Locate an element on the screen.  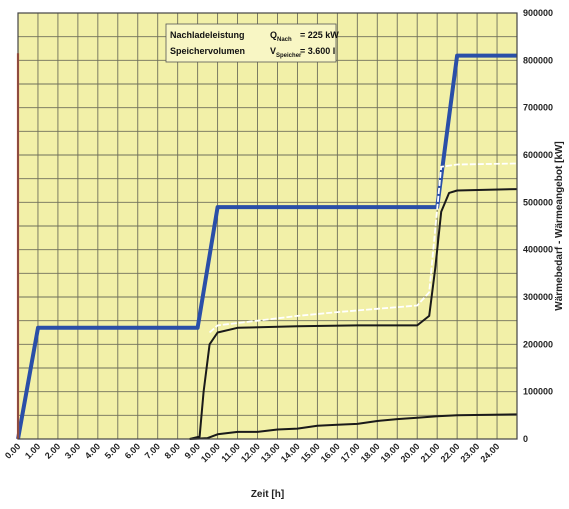
x-tick-label: 6.00 is located at coordinates (132, 450).